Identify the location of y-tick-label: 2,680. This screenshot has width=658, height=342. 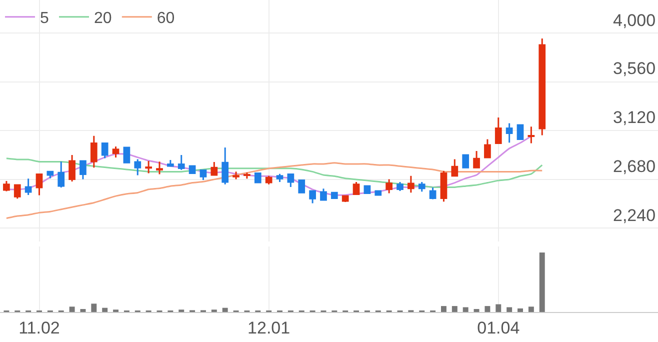
(634, 166).